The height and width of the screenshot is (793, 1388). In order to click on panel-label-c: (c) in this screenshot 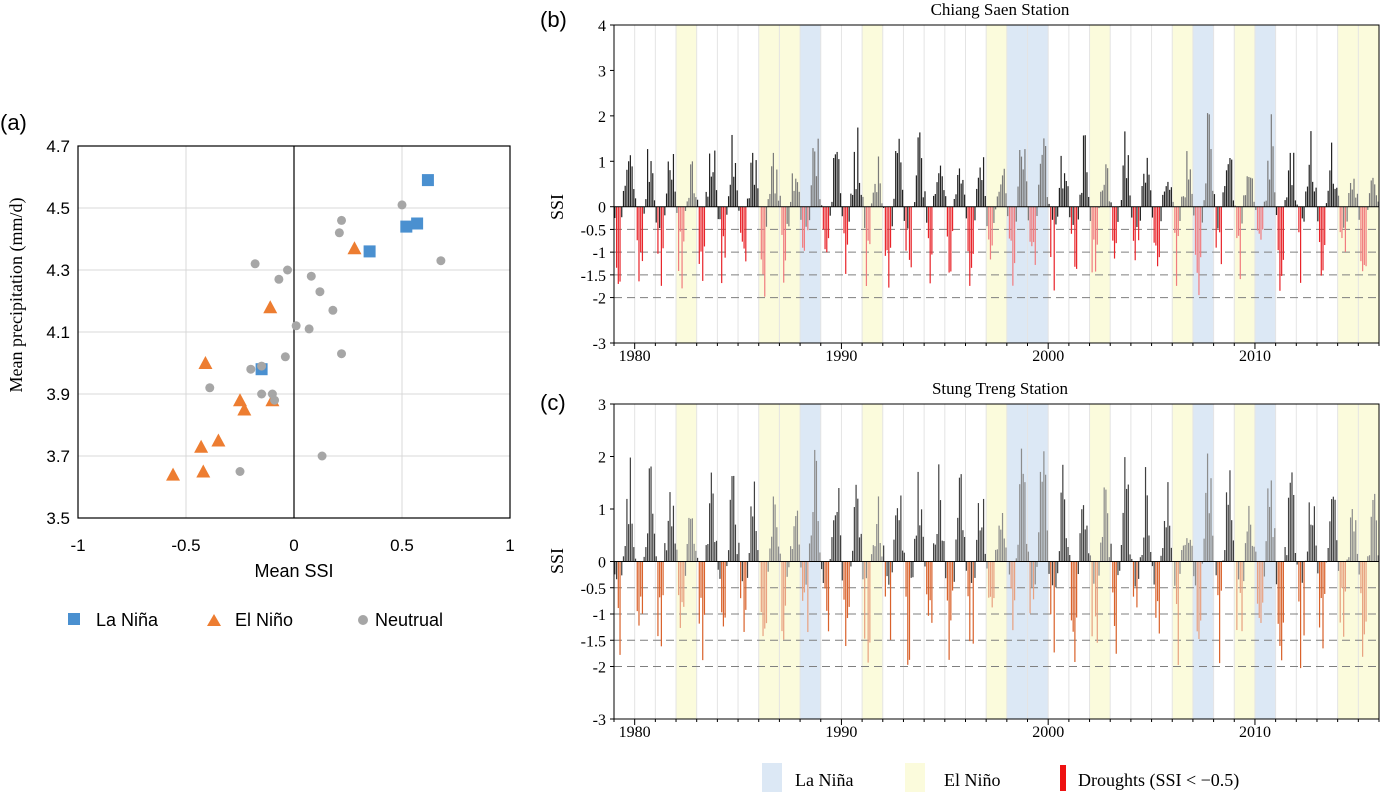, I will do `click(553, 402)`.